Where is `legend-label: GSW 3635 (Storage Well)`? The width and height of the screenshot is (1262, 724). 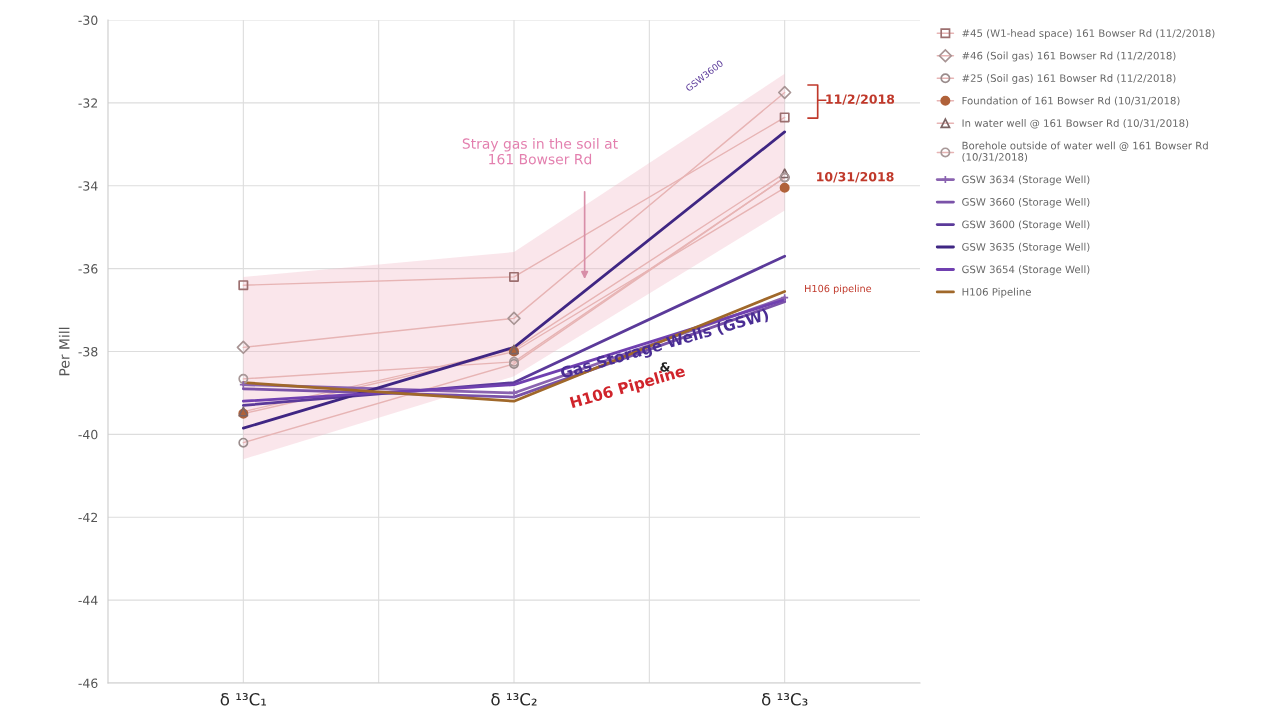
legend-label: GSW 3635 (Storage Well) is located at coordinates (1026, 247).